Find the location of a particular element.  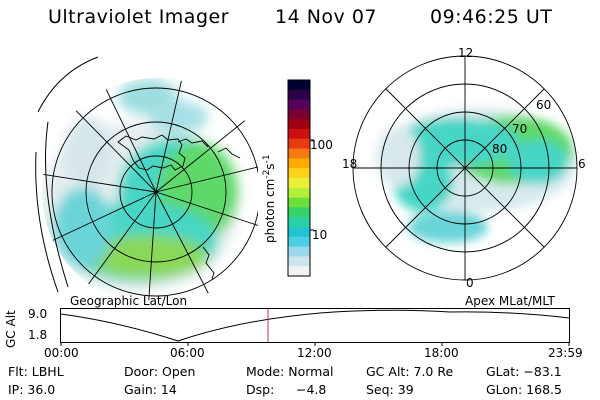

timeline-x-tick-0000: 00:00 is located at coordinates (61, 353).